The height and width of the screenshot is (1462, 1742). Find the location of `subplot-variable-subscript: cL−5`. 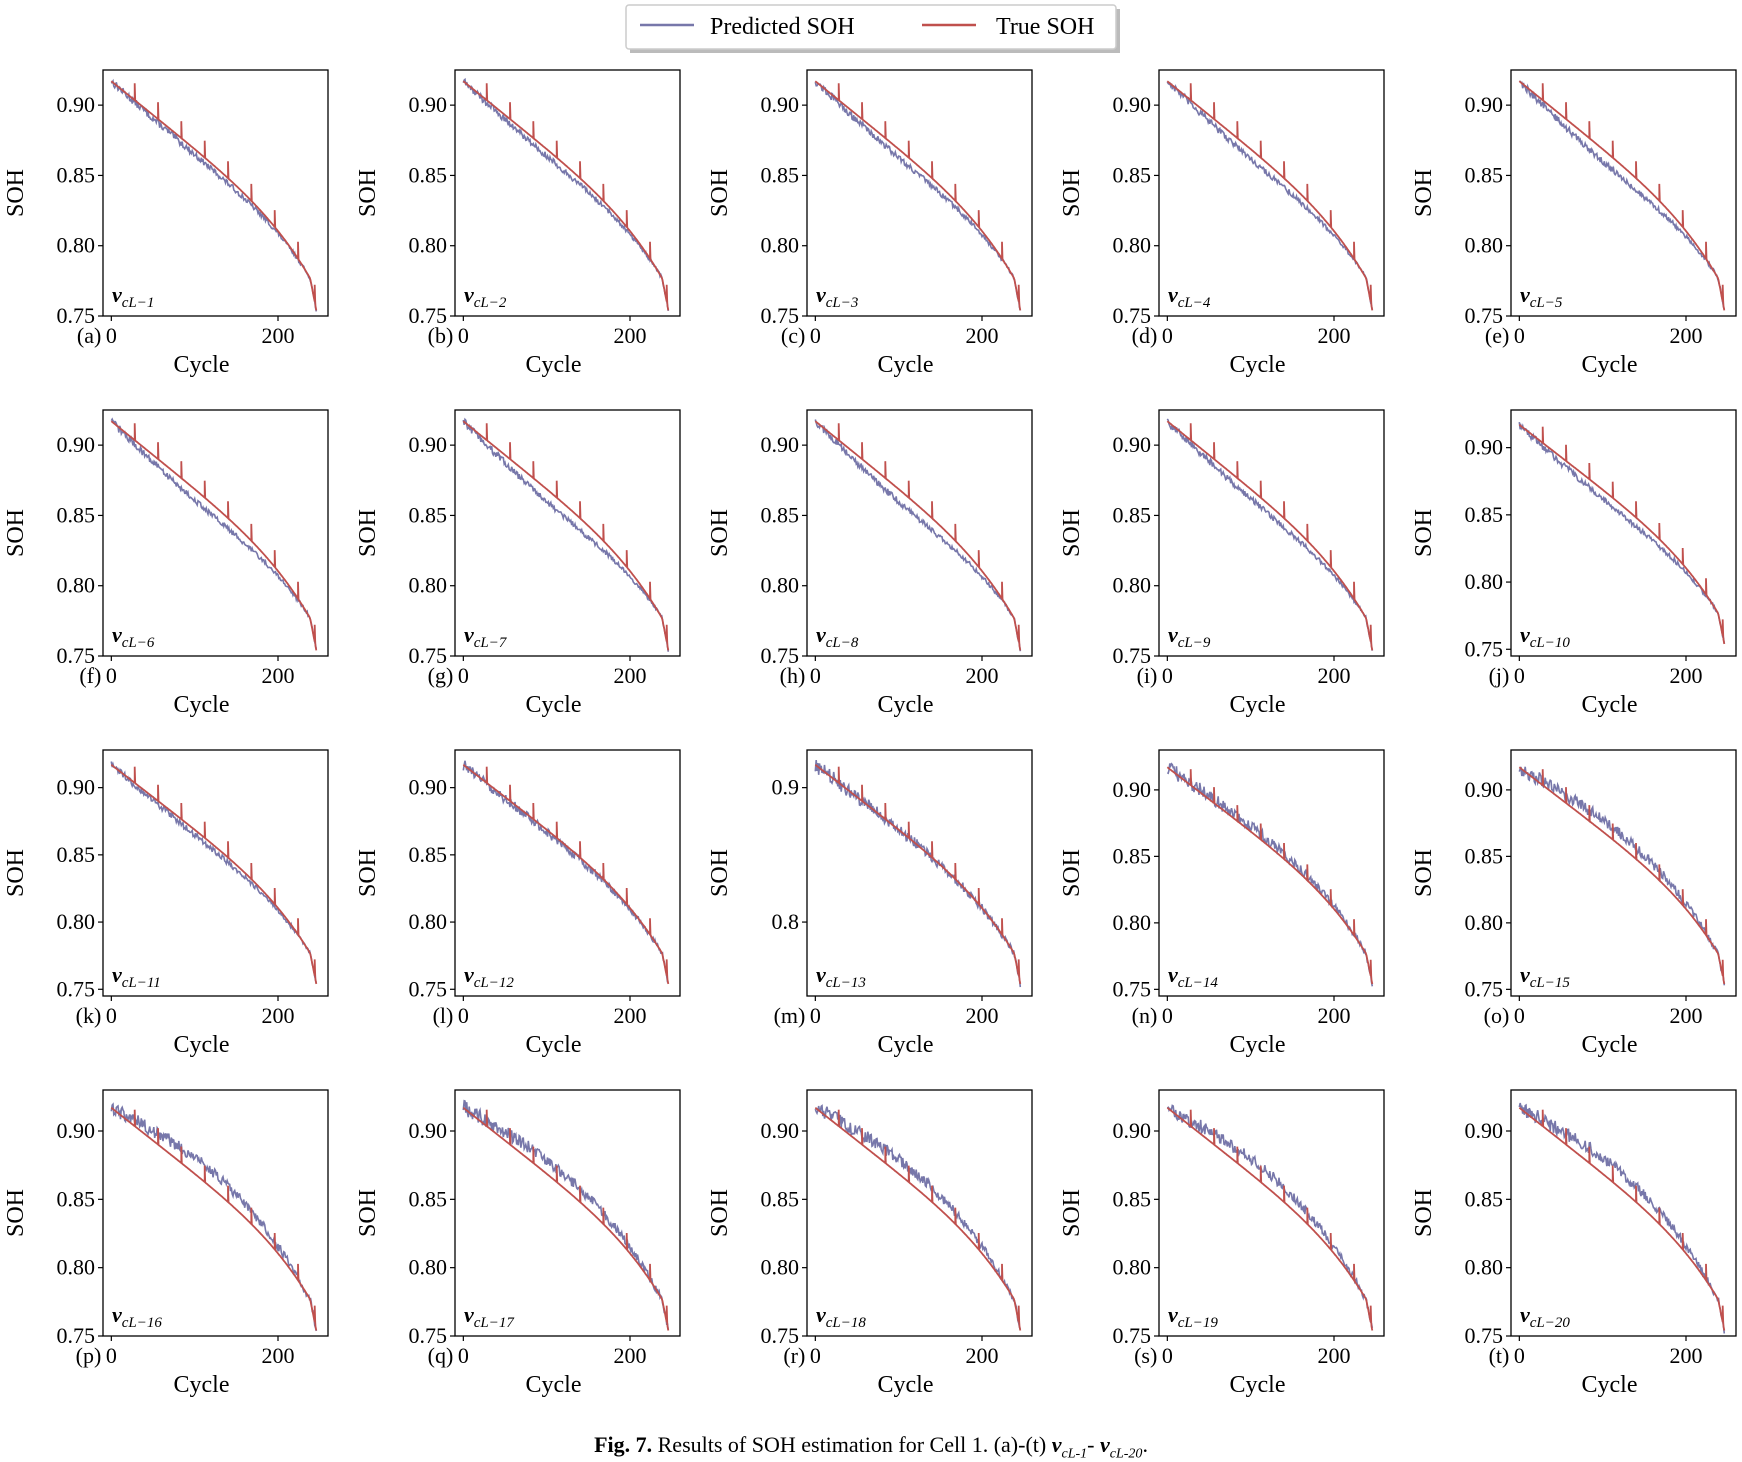

subplot-variable-subscript: cL−5 is located at coordinates (1546, 303).